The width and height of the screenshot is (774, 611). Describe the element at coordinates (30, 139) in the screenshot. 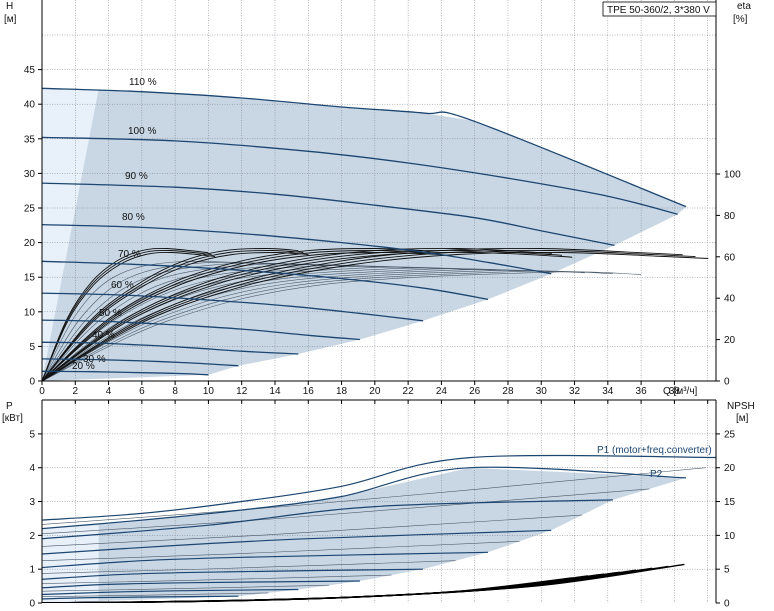

I see `h-tick-label: 35` at that location.